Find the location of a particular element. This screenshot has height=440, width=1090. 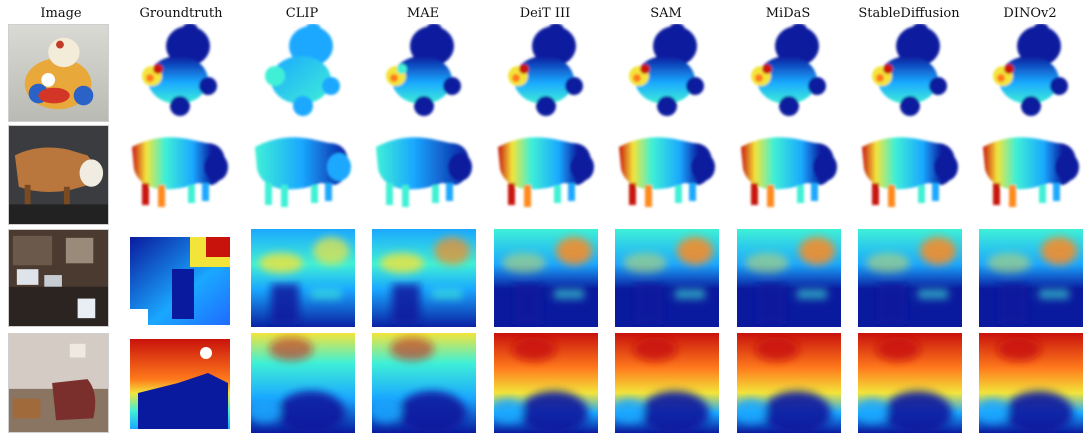

toy-chicken-midas-image is located at coordinates (789, 73).